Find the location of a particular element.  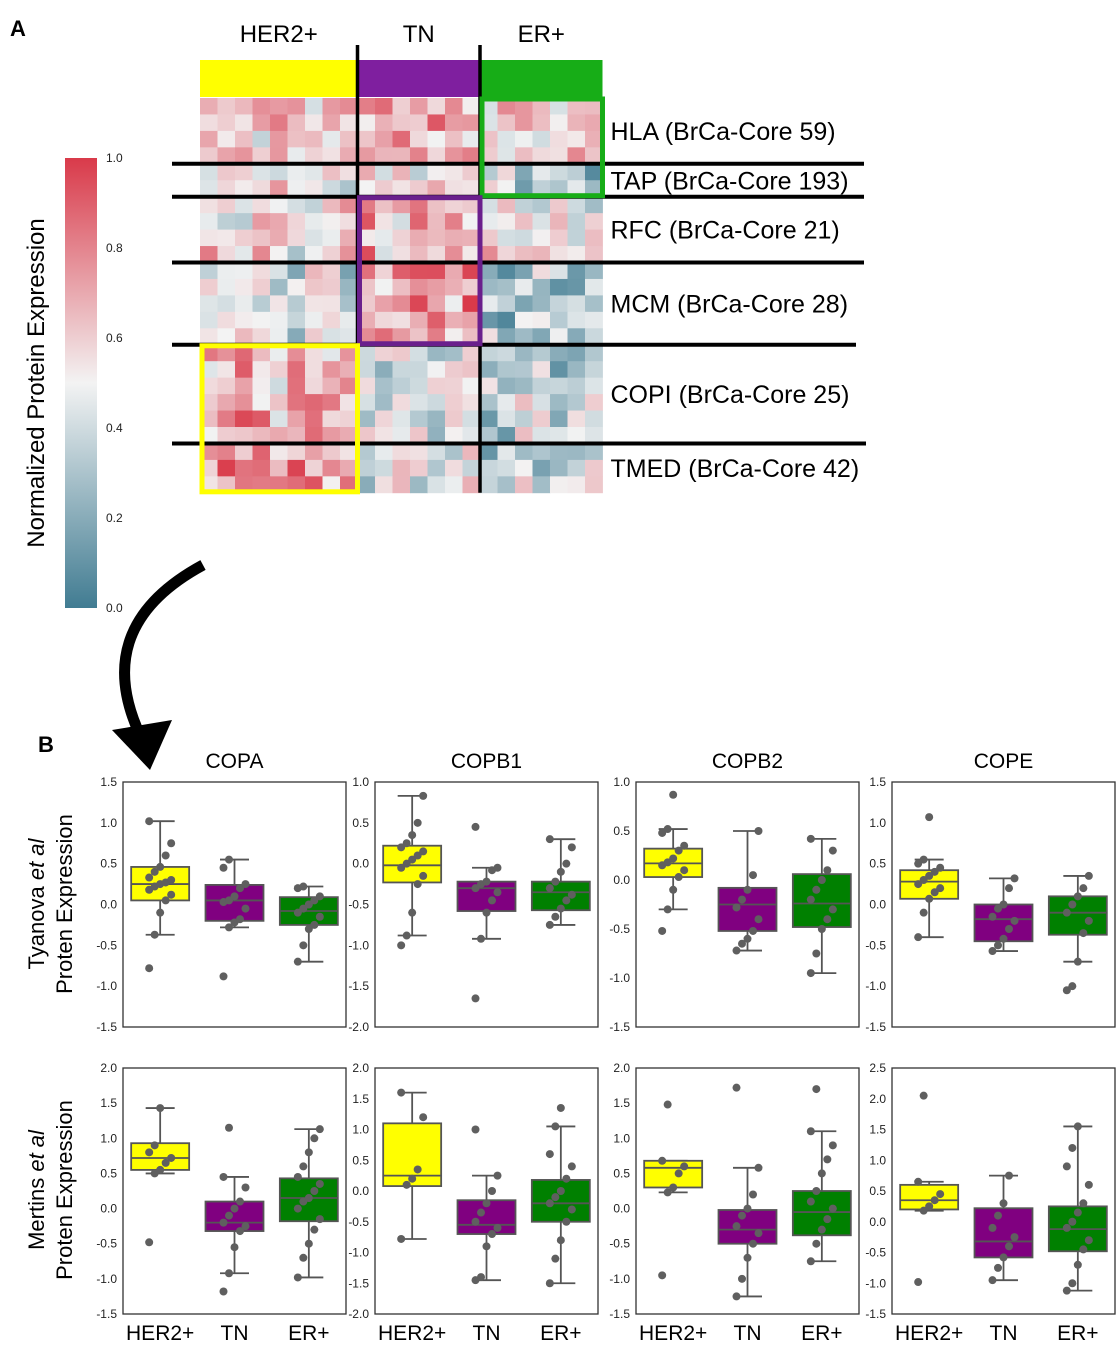

boxplot-title: COPB1 is located at coordinates (486, 761).